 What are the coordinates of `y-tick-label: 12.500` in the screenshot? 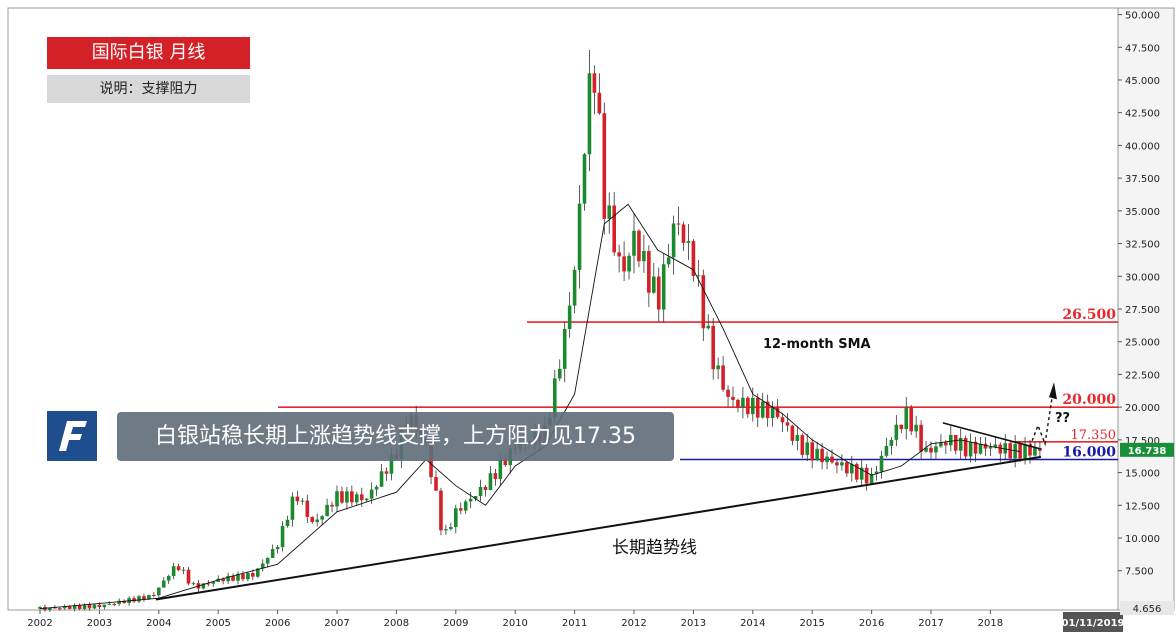 It's located at (1142, 506).